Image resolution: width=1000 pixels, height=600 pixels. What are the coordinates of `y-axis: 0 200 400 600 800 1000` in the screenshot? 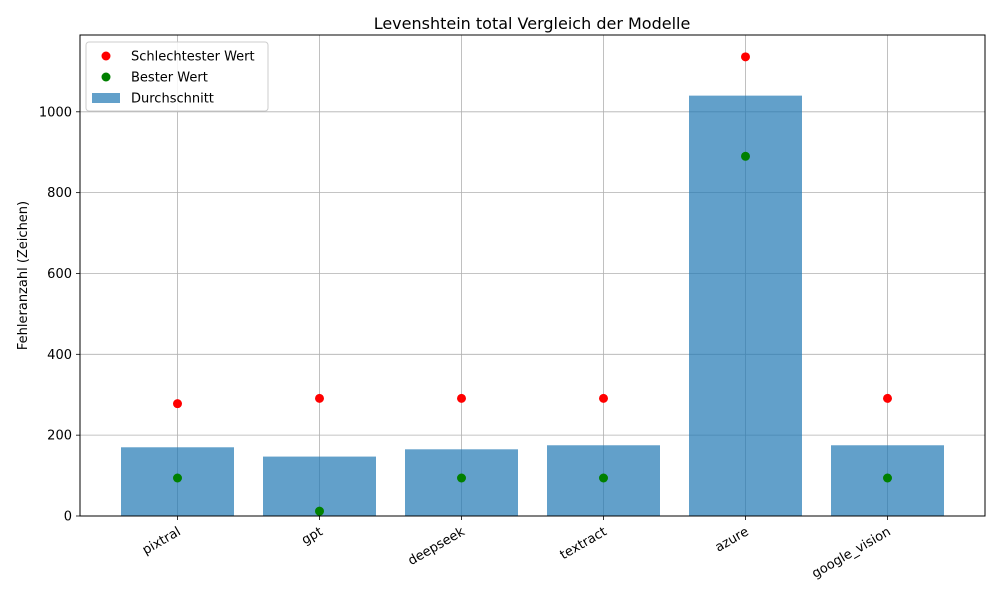 It's located at (59, 315).